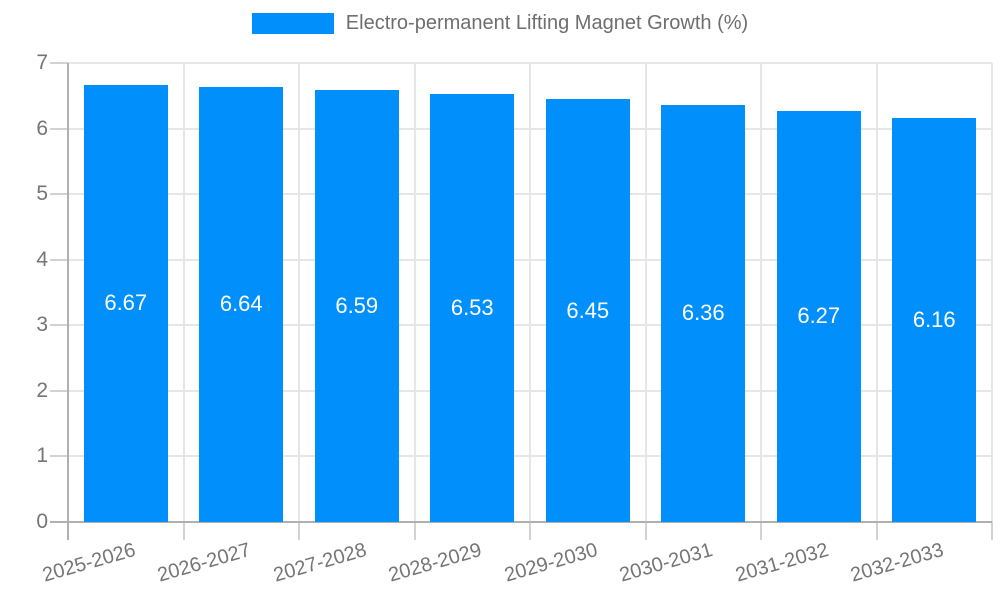  I want to click on y-axis-label: 6, so click(42, 128).